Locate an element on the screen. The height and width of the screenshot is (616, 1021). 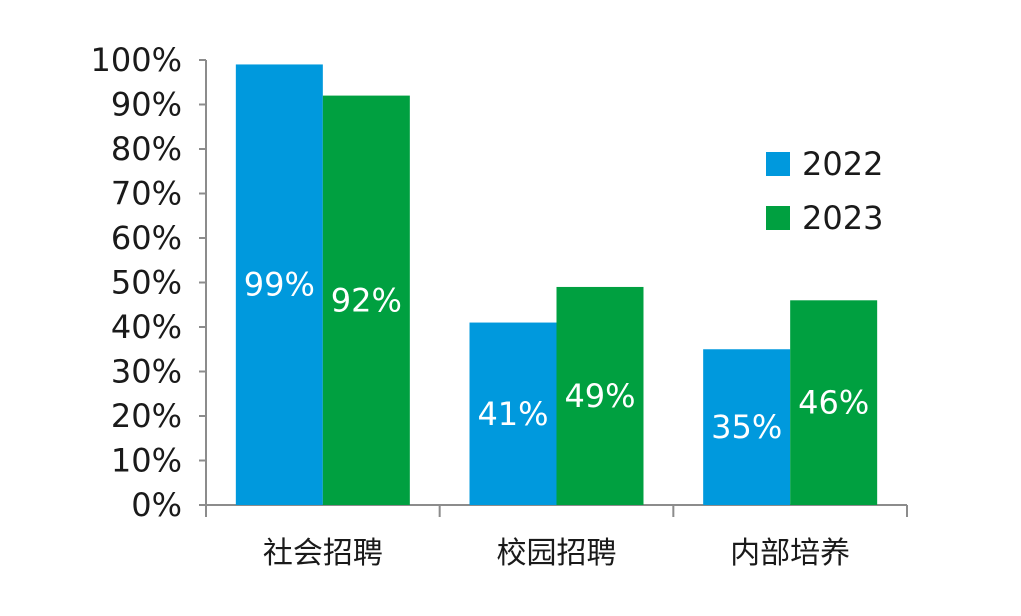
bar-data-label: 35% is located at coordinates (746, 427).